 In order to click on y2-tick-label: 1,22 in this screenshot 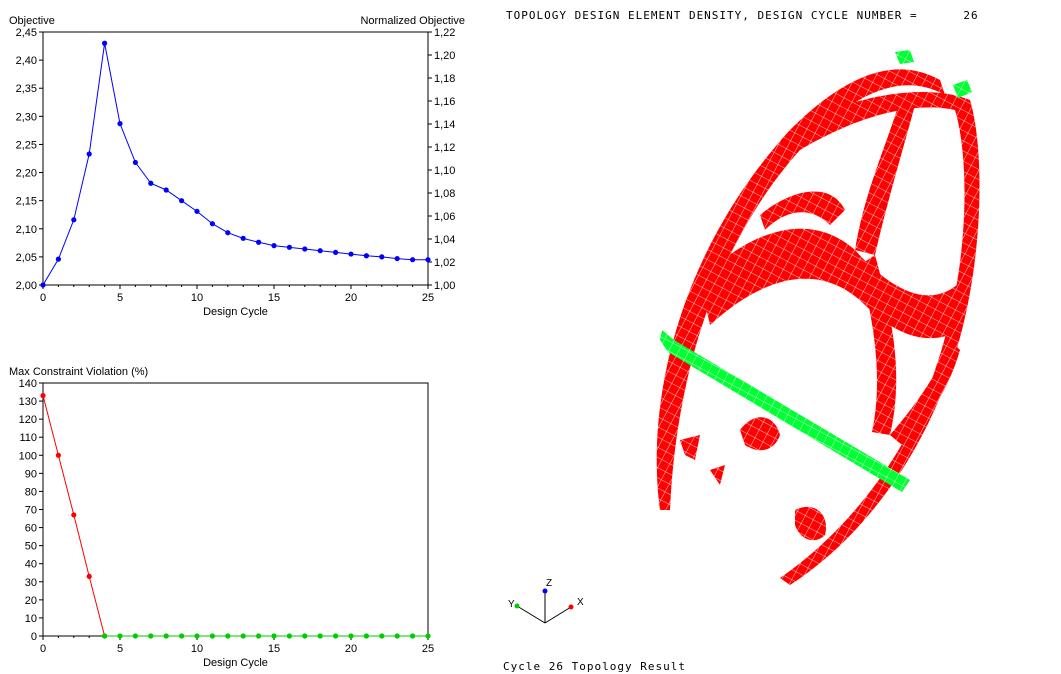, I will do `click(444, 33)`.